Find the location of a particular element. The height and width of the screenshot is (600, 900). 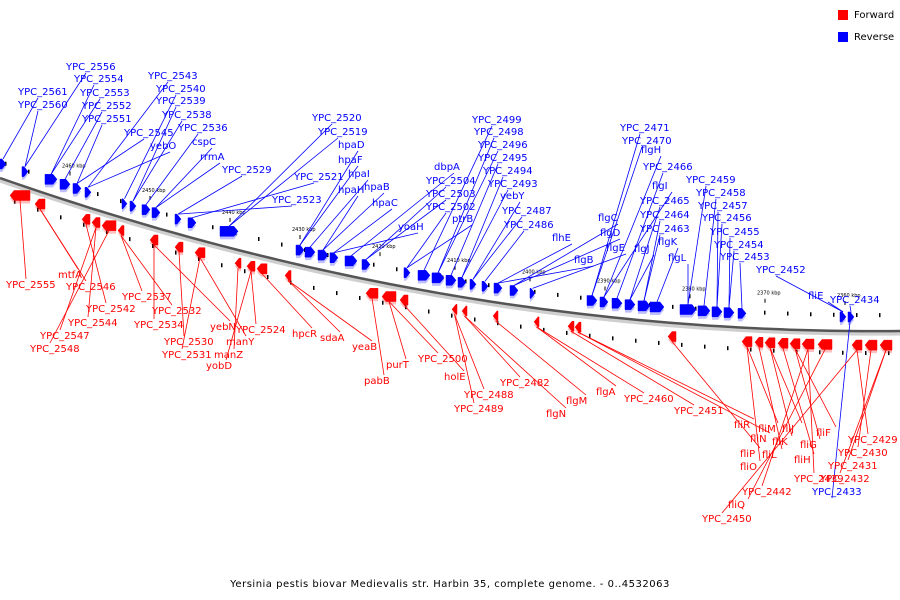

reverse-gene-label: flgH is located at coordinates (651, 150).